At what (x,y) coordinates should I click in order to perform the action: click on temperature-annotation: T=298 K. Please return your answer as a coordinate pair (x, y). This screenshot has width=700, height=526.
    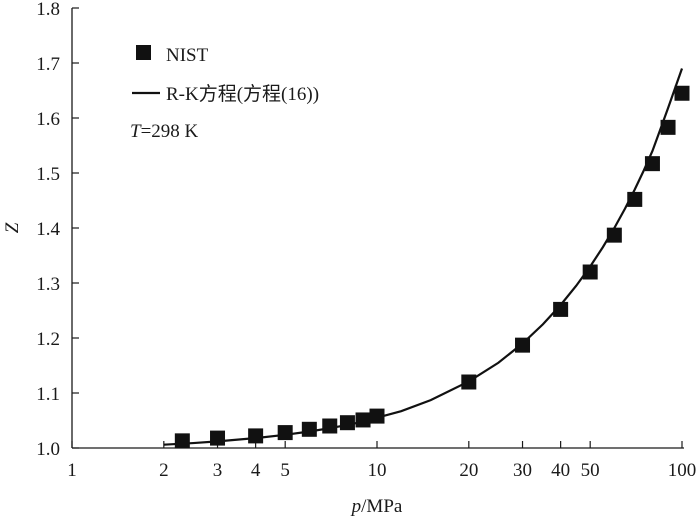
    Looking at the image, I should click on (164, 131).